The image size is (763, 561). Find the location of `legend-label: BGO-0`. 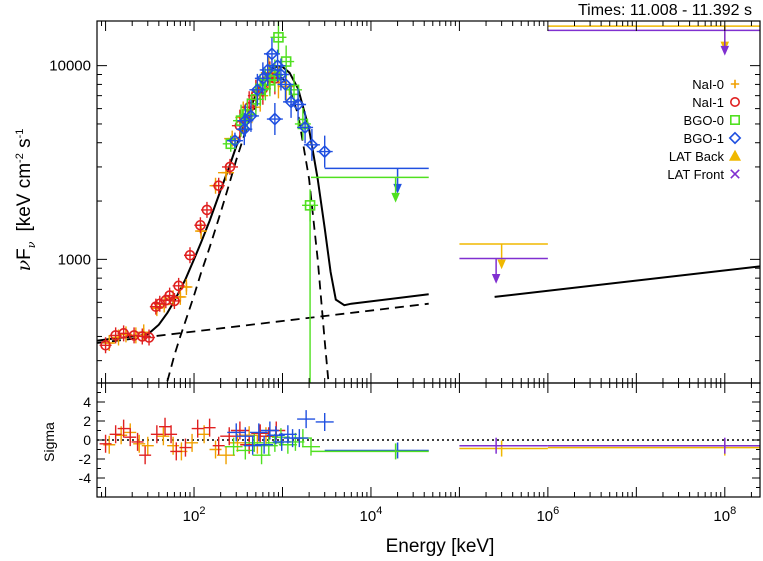

legend-label: BGO-0 is located at coordinates (704, 120).